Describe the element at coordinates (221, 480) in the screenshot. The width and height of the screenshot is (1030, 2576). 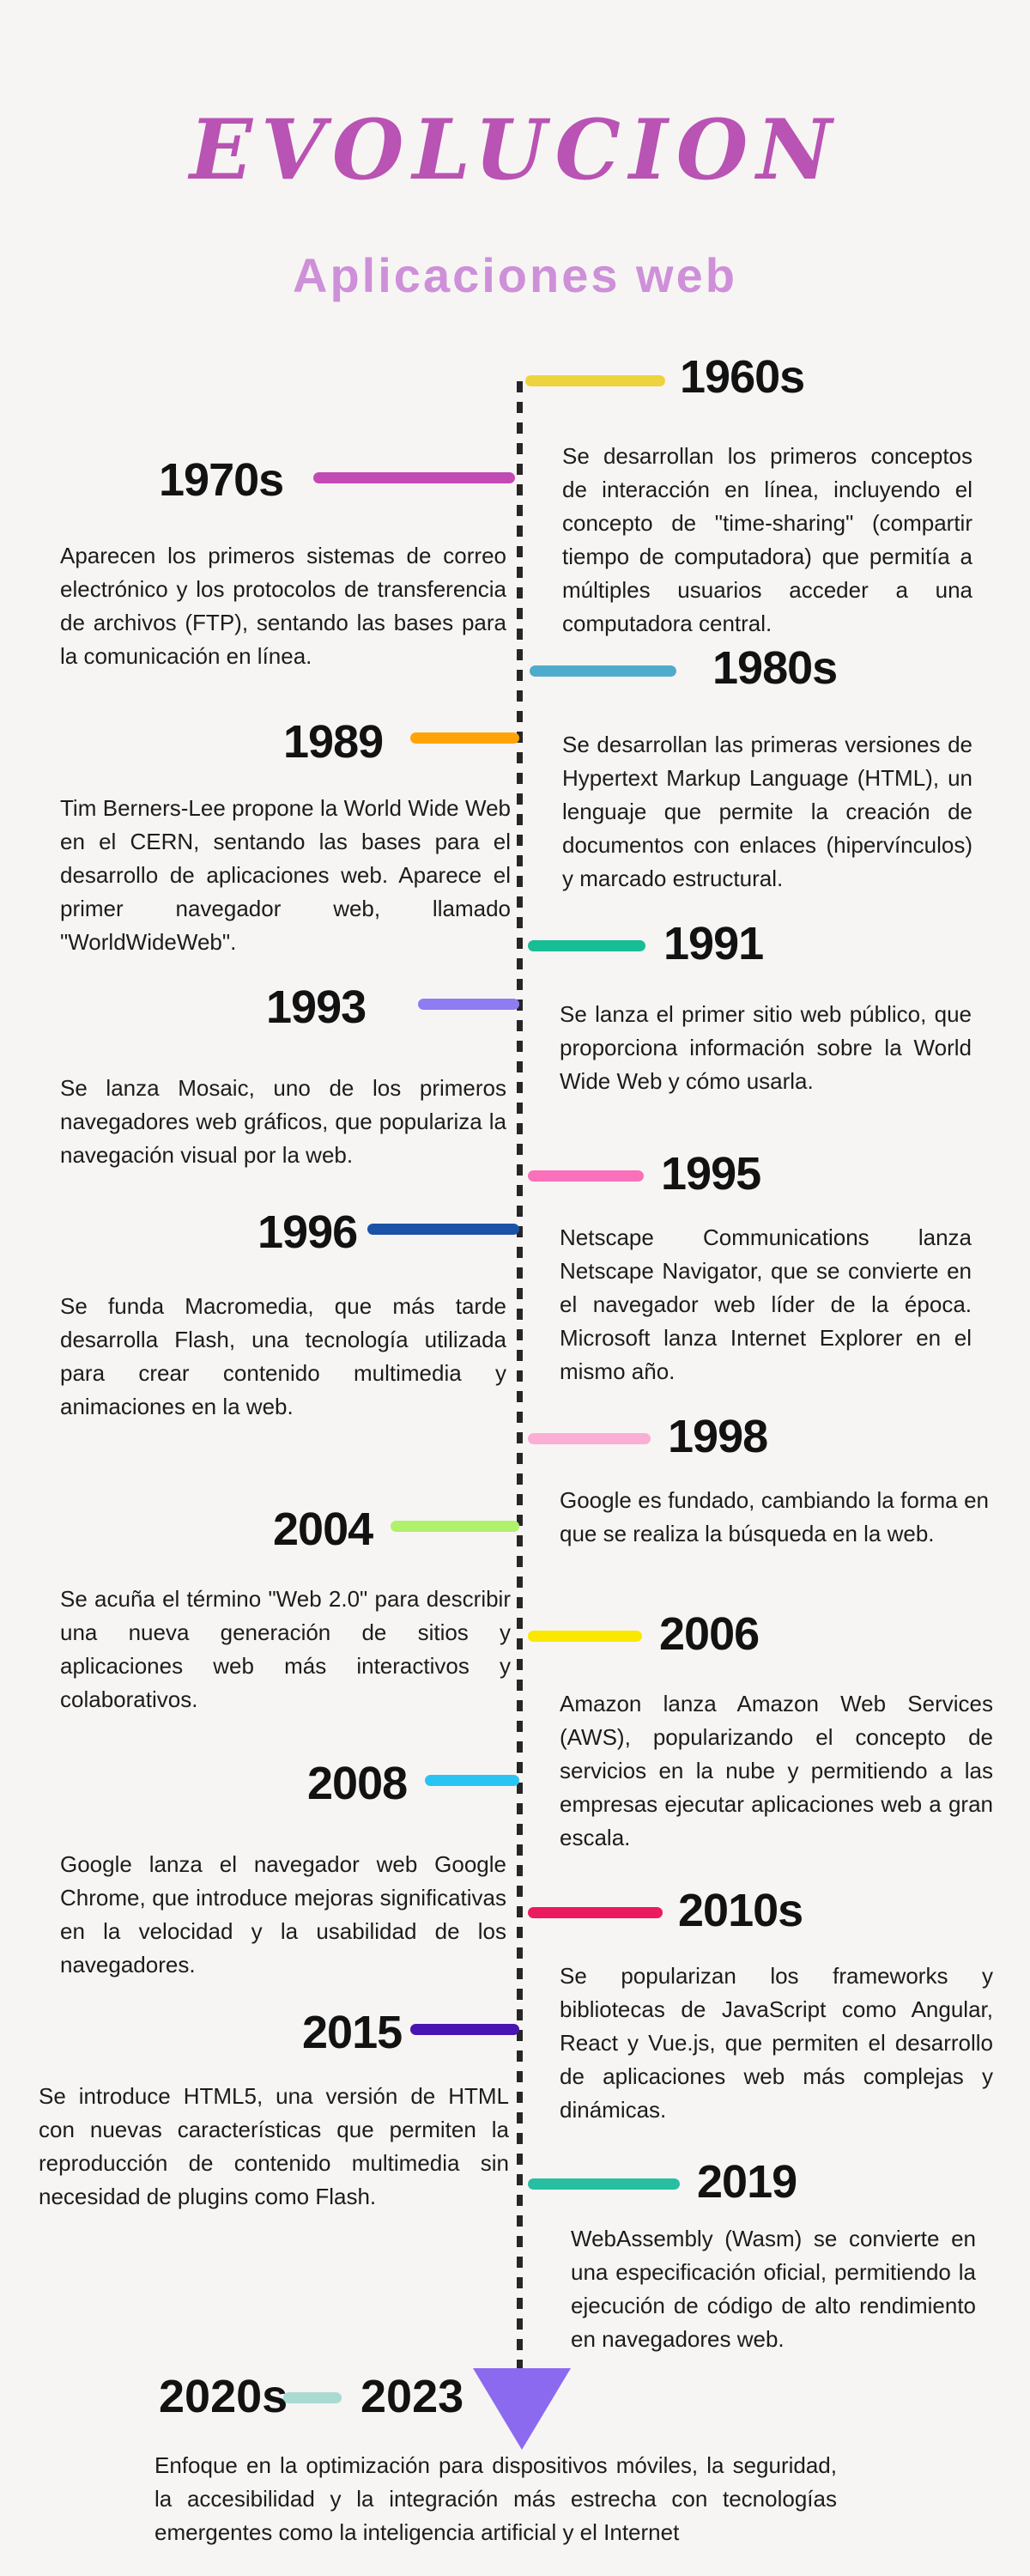
I see `year-label-1970s: 1970s` at that location.